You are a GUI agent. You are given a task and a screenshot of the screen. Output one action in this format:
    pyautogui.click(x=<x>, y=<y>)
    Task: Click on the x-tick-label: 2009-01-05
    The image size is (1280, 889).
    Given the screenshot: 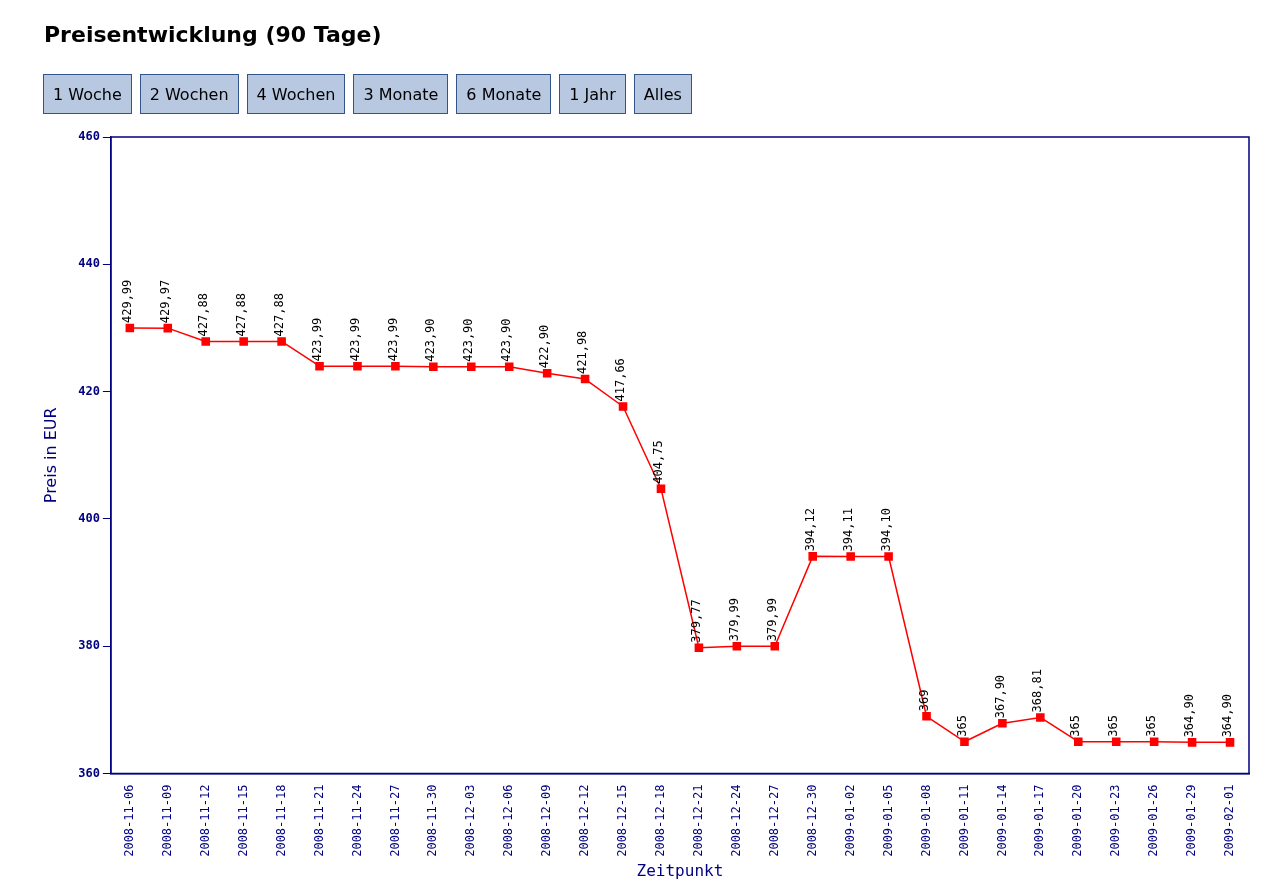 What is the action you would take?
    pyautogui.click(x=887, y=820)
    